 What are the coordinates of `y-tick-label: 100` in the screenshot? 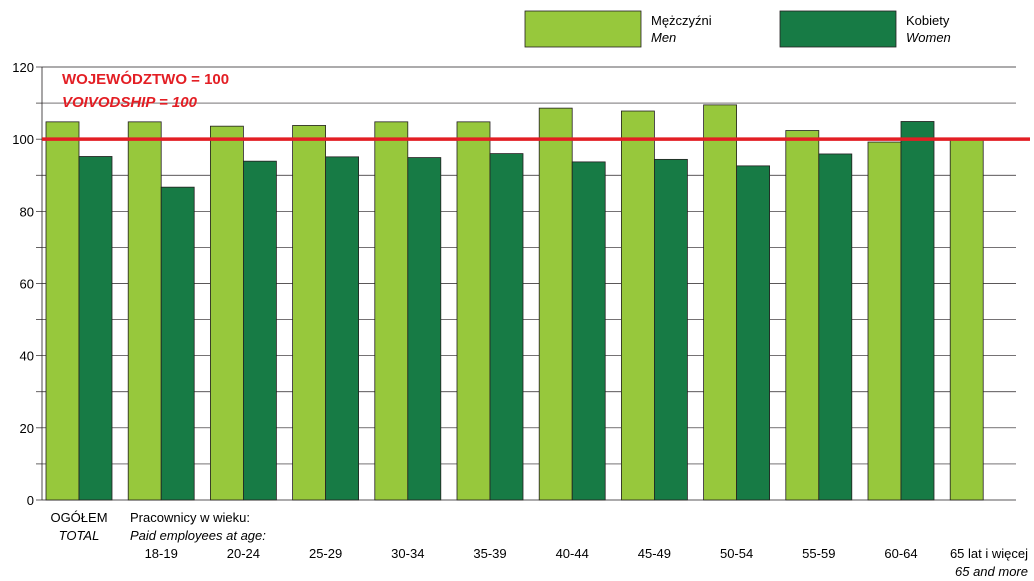 It's located at (23, 139).